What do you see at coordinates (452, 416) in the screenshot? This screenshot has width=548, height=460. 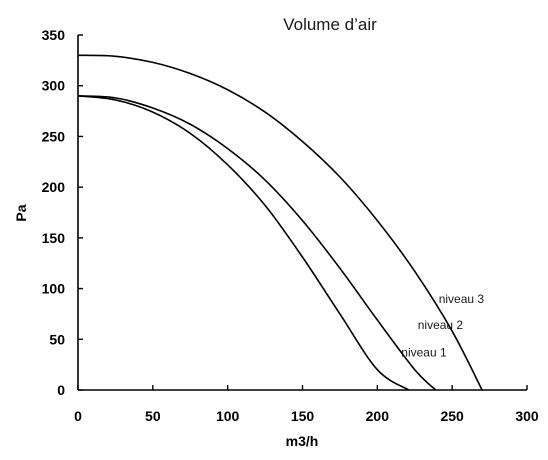 I see `x-tick-label: 250` at bounding box center [452, 416].